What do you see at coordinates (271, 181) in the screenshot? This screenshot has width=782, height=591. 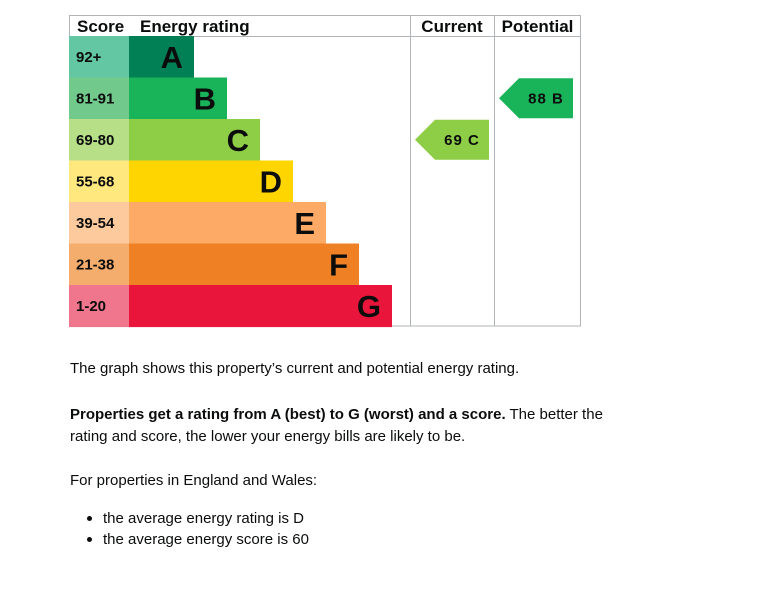 I see `rating-letter-d: D` at bounding box center [271, 181].